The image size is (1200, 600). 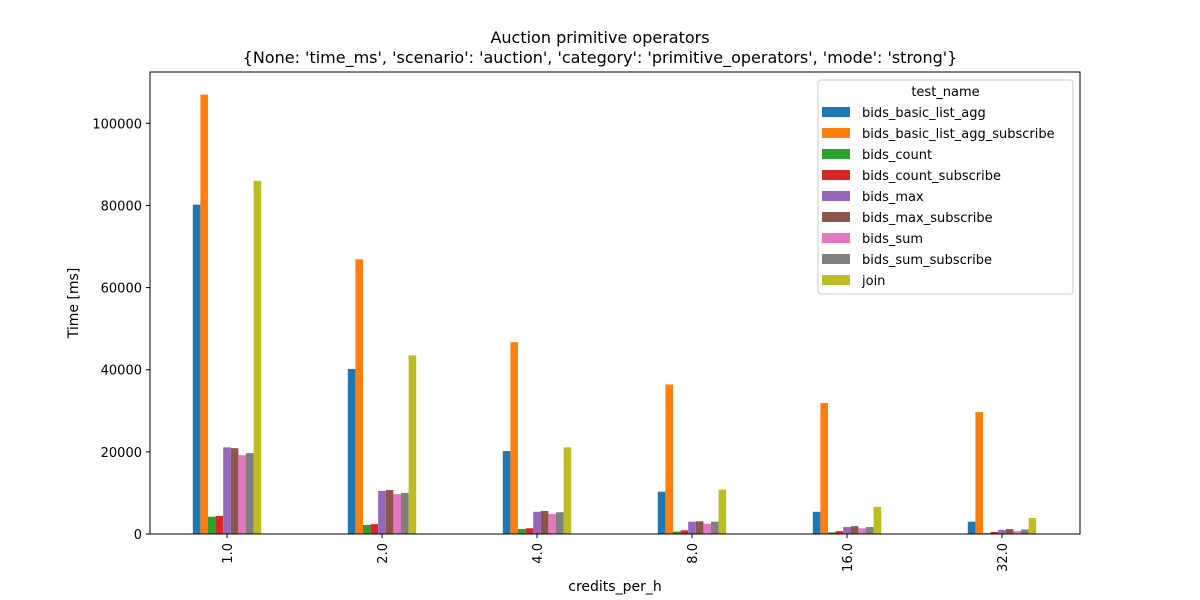 I want to click on legend-label-bids_sum: bids_sum, so click(x=892, y=239).